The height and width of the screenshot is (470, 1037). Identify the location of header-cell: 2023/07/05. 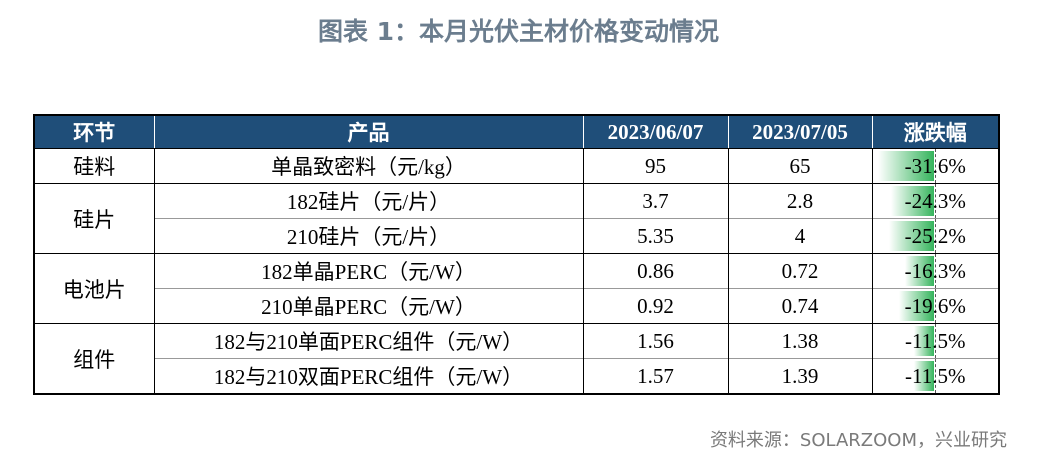
(800, 131).